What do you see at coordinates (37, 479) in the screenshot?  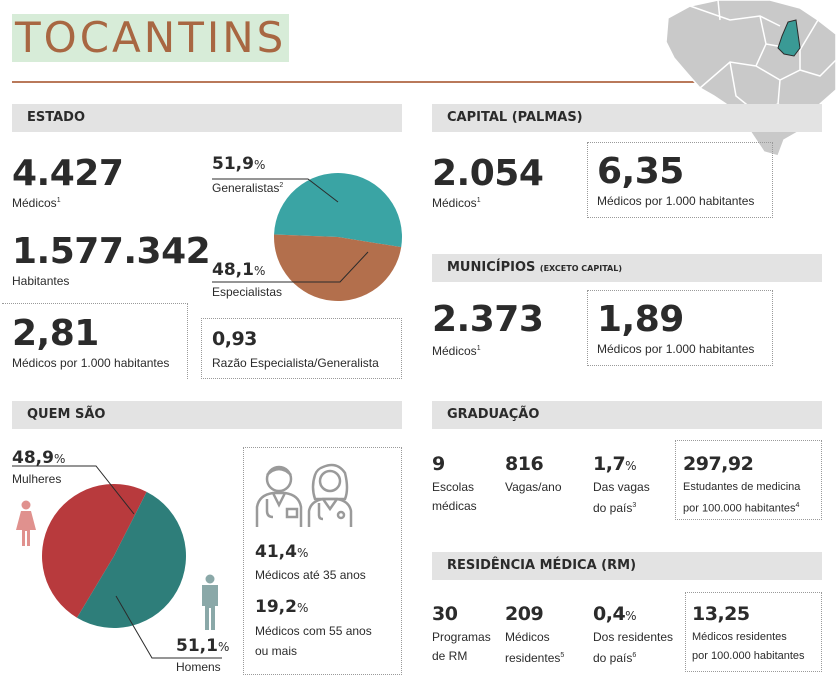 I see `mulheres-label: Mulheres` at bounding box center [37, 479].